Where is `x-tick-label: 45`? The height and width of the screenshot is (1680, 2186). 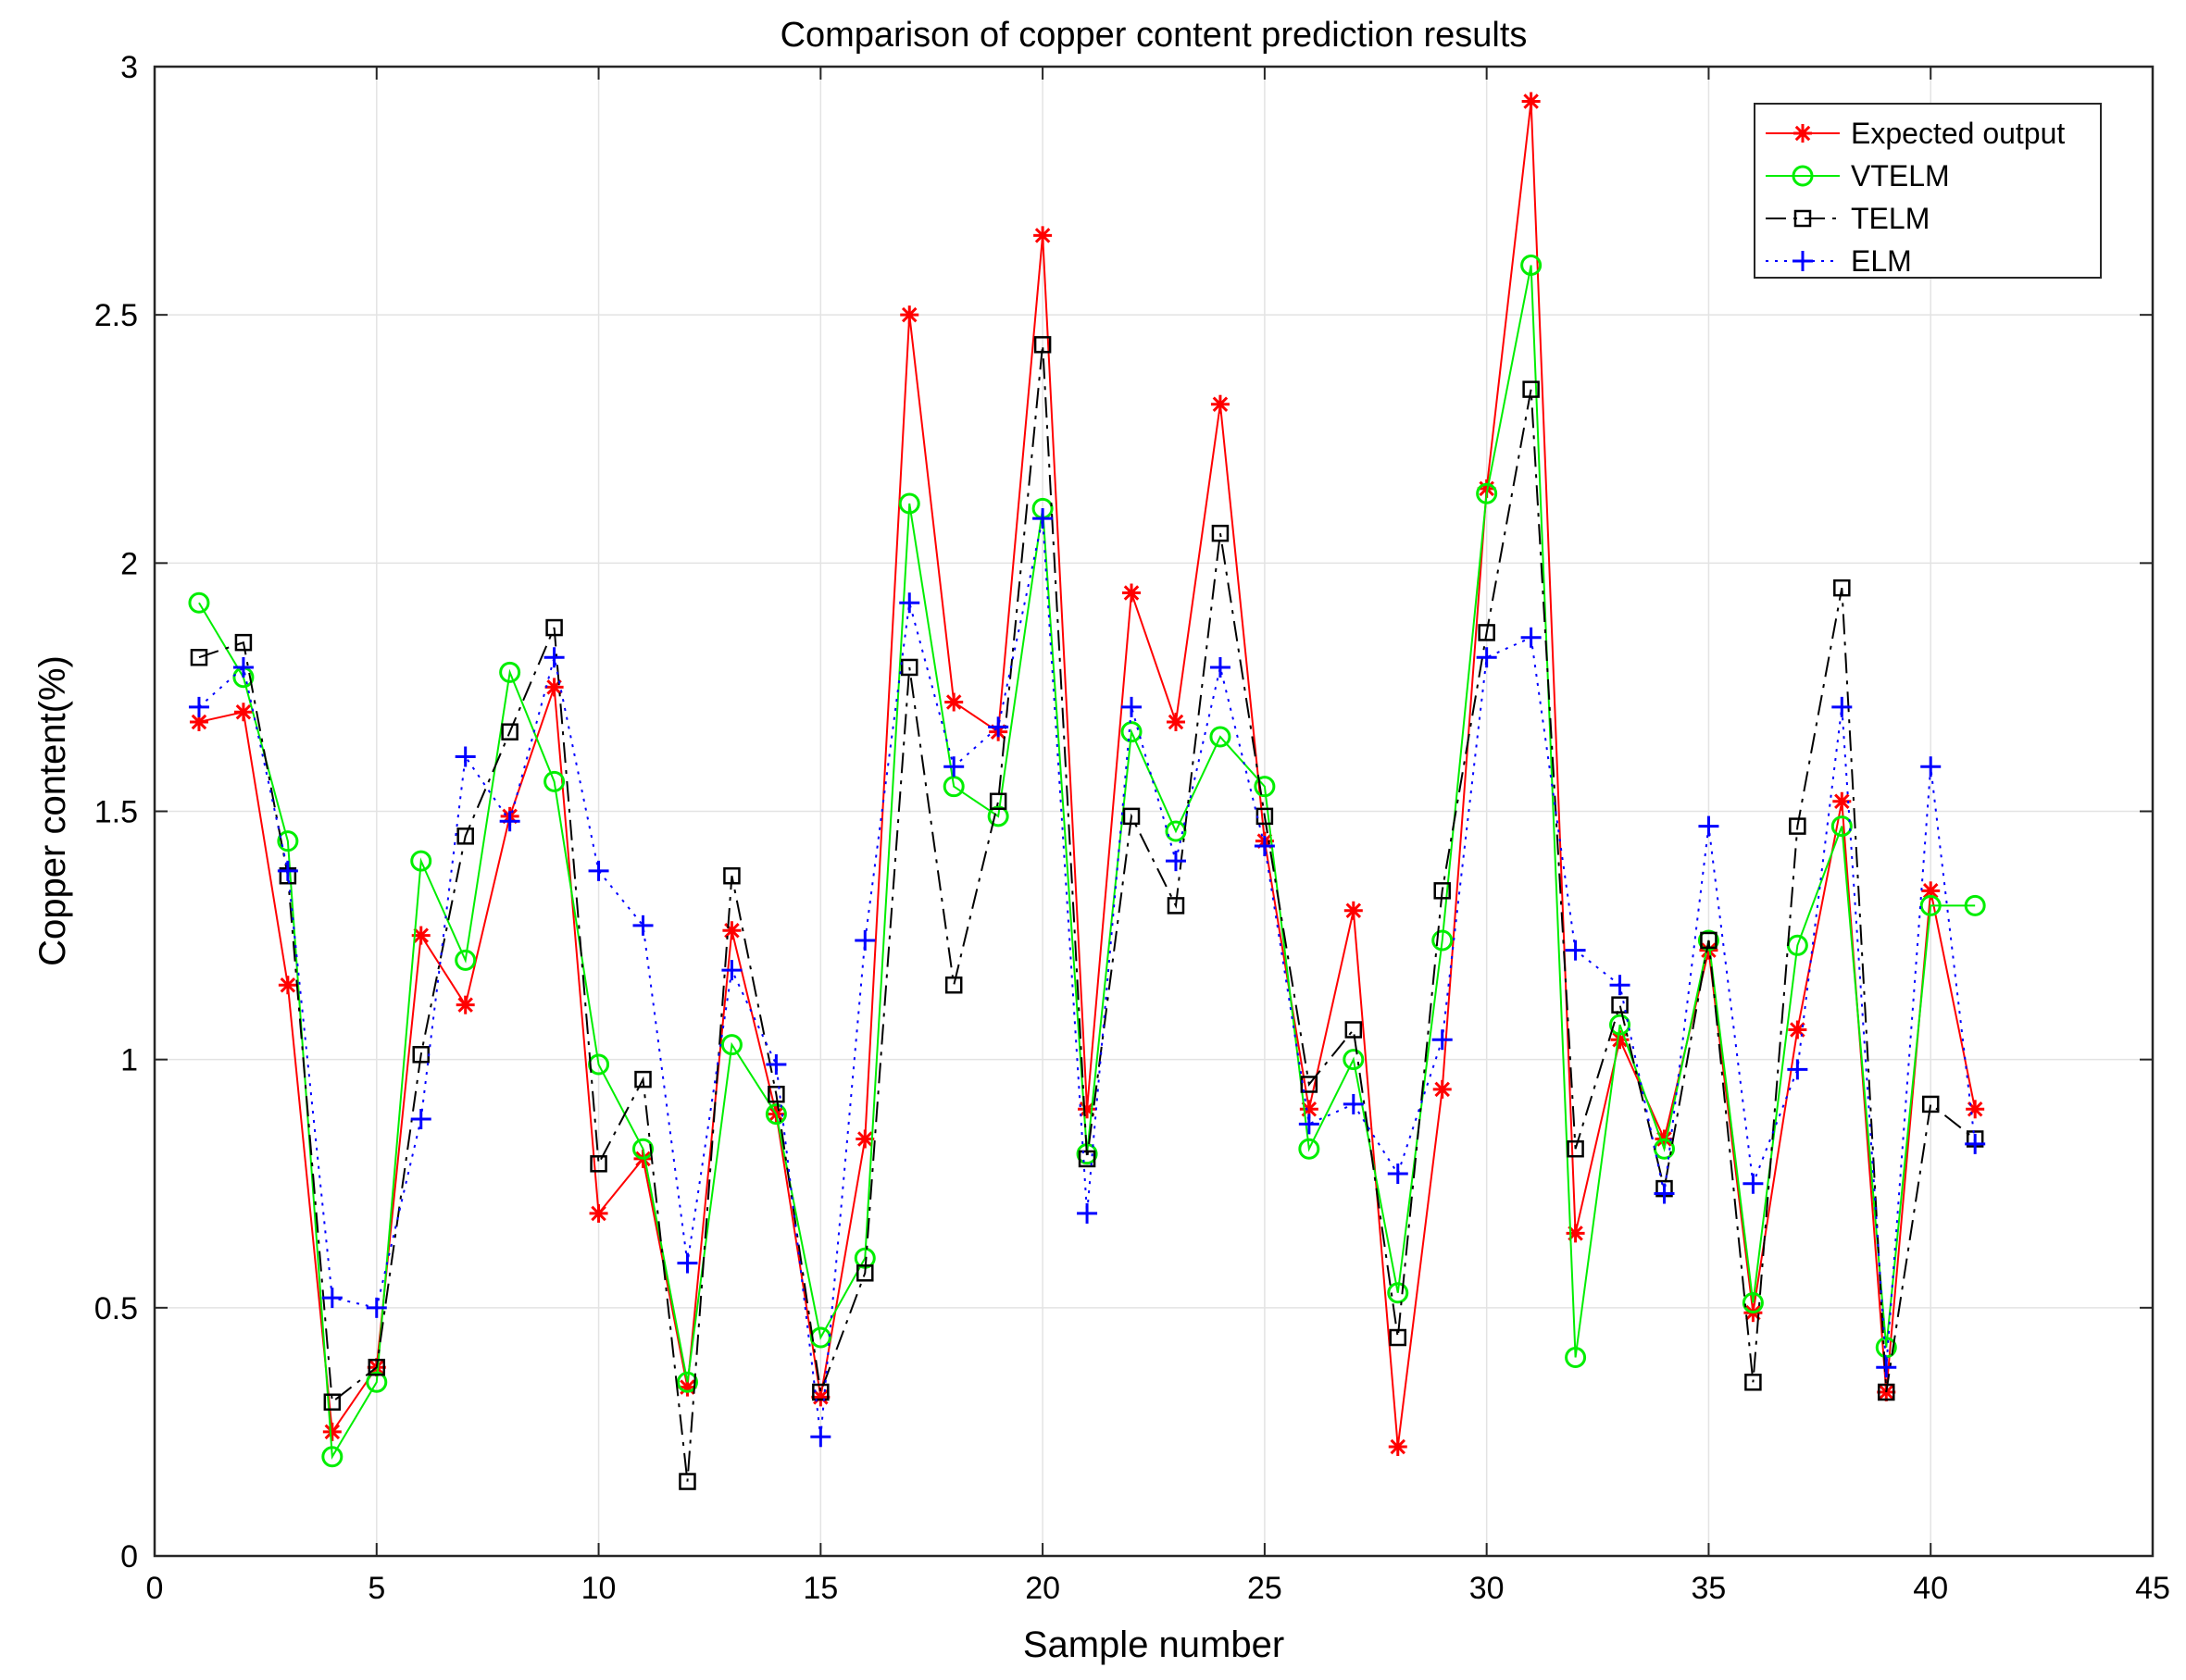 x-tick-label: 45 is located at coordinates (2152, 1588).